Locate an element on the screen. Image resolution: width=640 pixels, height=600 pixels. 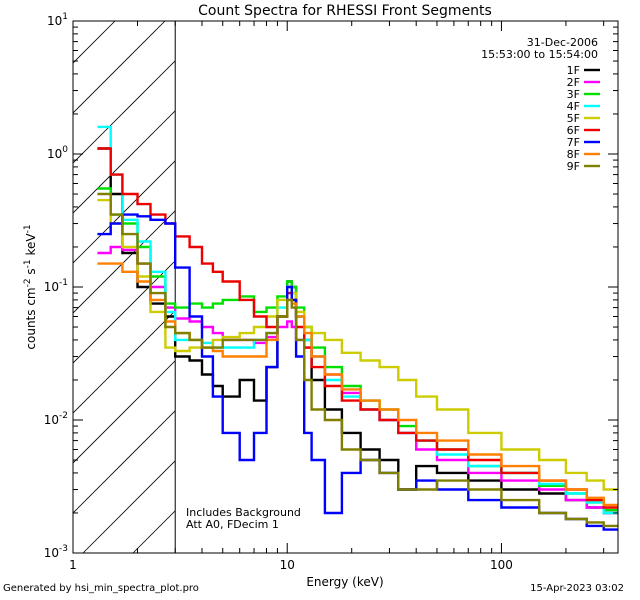
legend-label-2F: 2F is located at coordinates (573, 82).